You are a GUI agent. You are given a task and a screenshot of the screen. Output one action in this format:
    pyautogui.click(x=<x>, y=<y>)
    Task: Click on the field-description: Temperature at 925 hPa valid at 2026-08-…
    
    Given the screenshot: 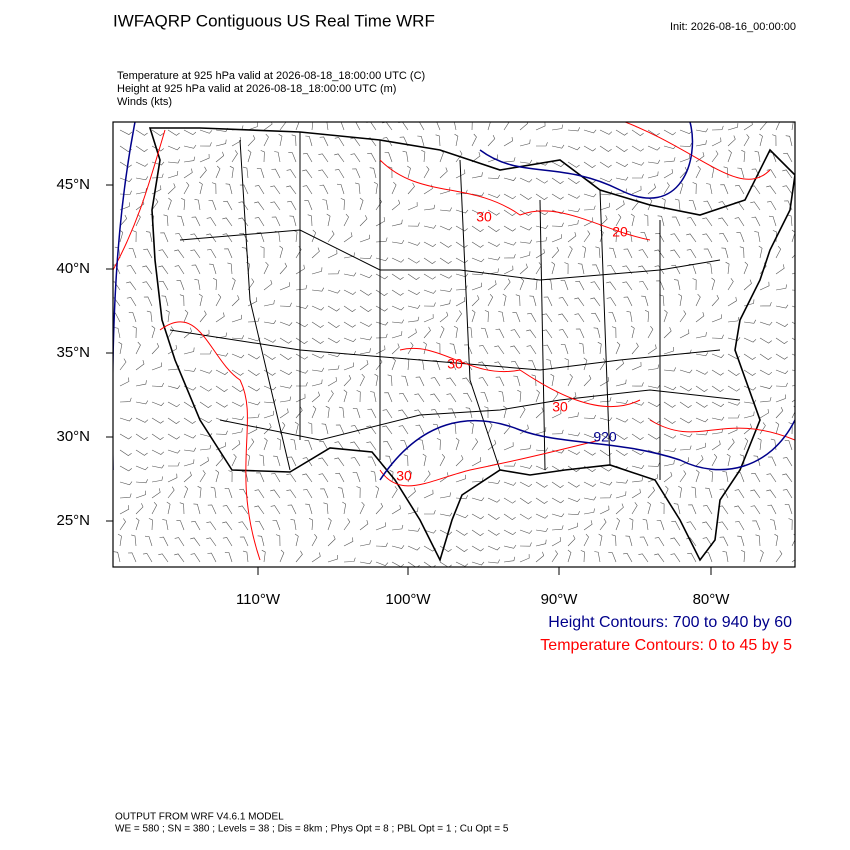 What is the action you would take?
    pyautogui.click(x=271, y=76)
    